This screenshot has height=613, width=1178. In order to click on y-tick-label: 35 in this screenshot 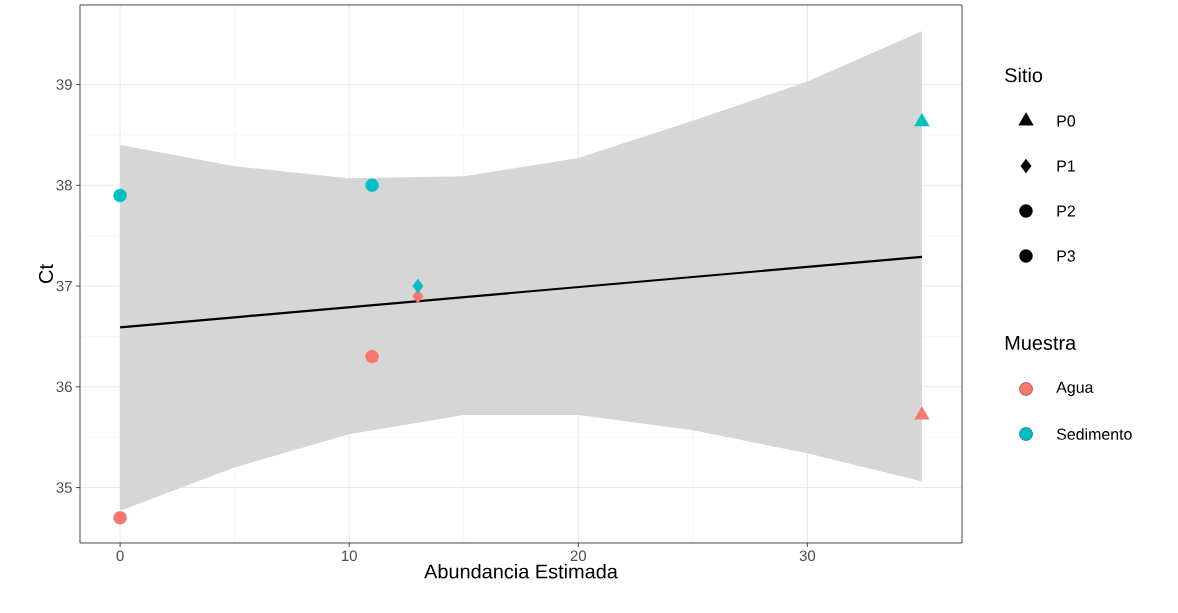, I will do `click(64, 487)`.